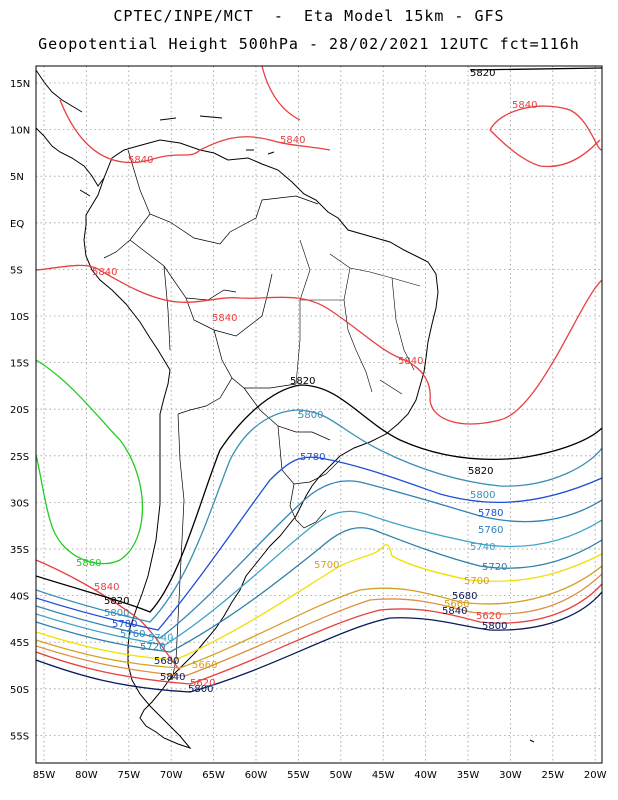  Describe the element at coordinates (17, 177) in the screenshot. I see `lat-tick-label: 5N` at that location.